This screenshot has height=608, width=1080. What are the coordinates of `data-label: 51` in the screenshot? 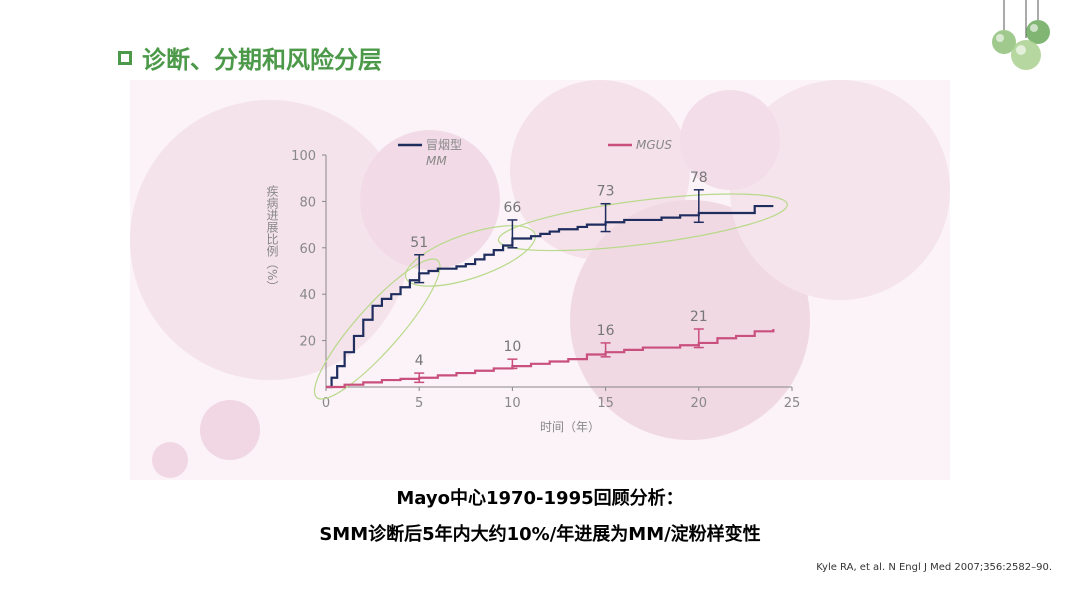 It's located at (419, 243).